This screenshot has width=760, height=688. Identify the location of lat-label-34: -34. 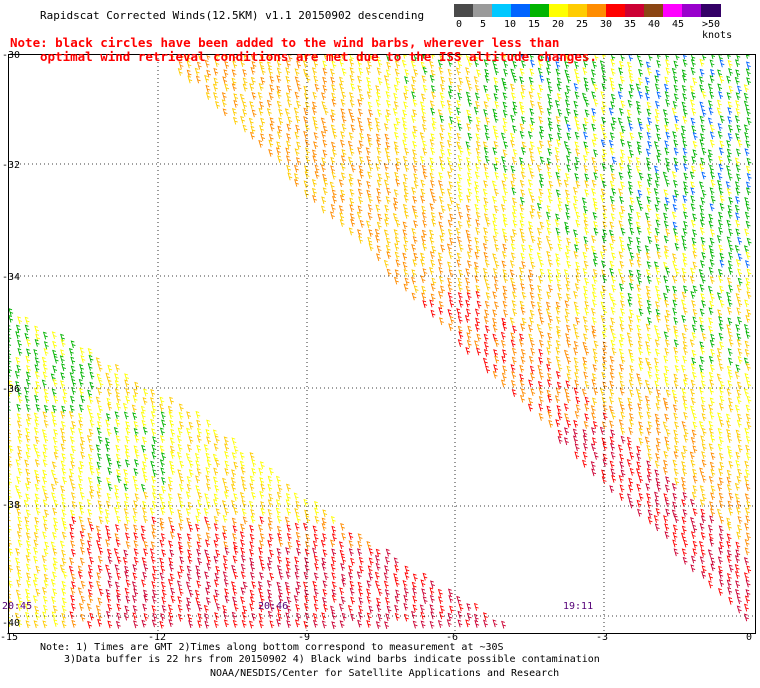
(11, 277).